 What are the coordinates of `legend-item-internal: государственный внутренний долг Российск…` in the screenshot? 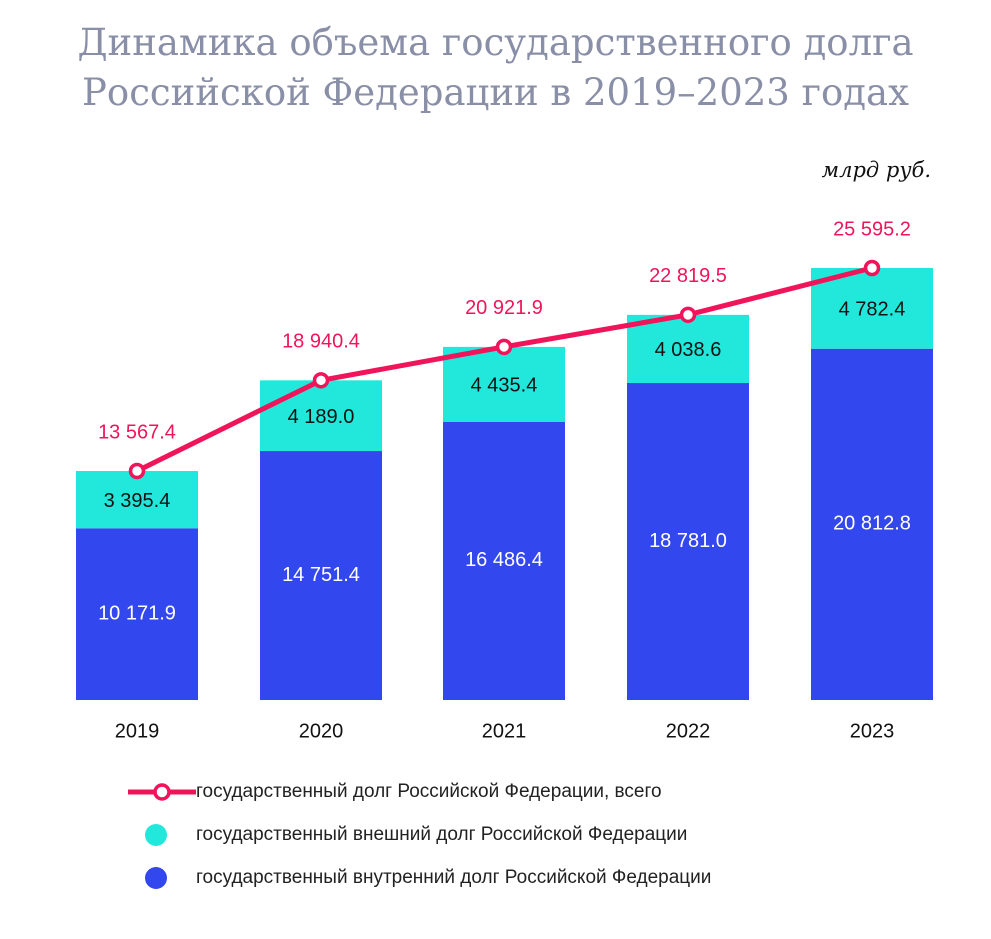 It's located at (419, 877).